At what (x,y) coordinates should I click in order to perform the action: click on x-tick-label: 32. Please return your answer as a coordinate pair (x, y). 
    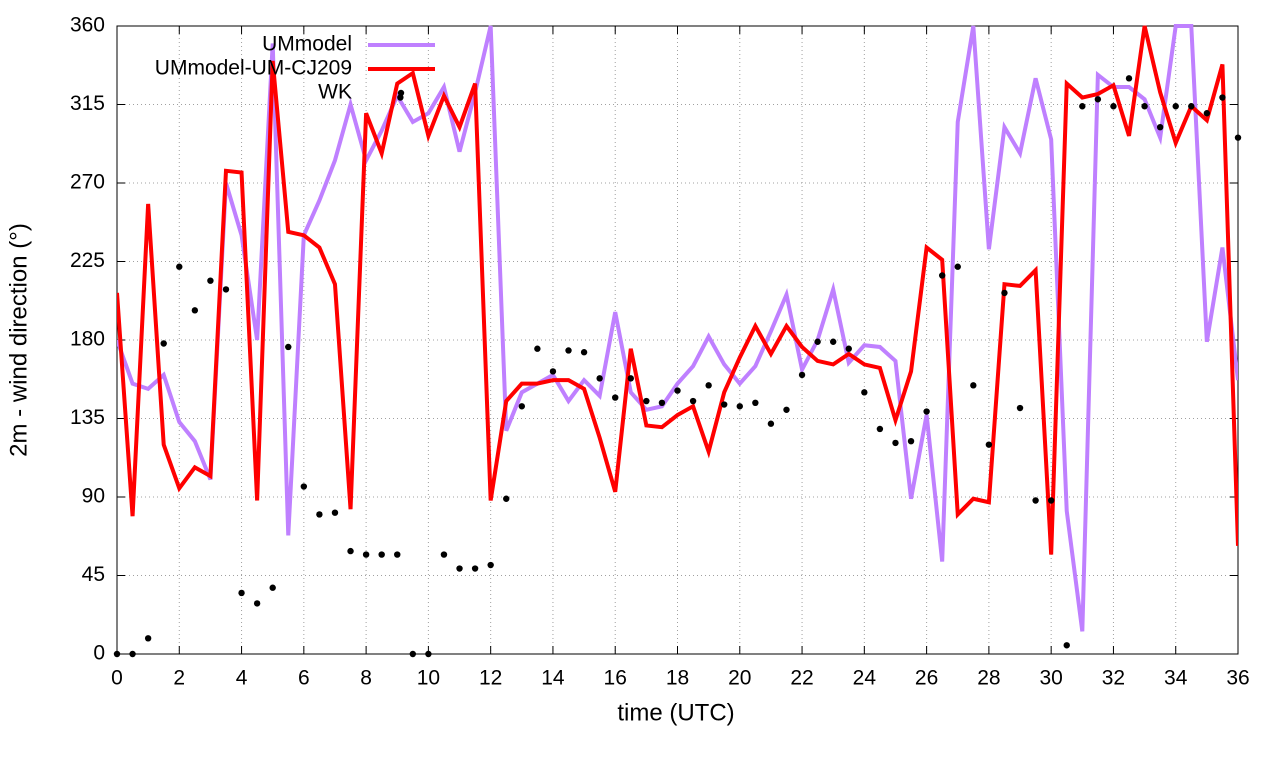
    Looking at the image, I should click on (1113, 678).